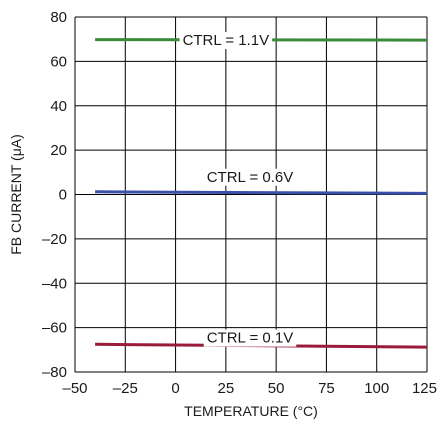 The width and height of the screenshot is (438, 423). I want to click on y-tick-label-1: 60, so click(58, 61).